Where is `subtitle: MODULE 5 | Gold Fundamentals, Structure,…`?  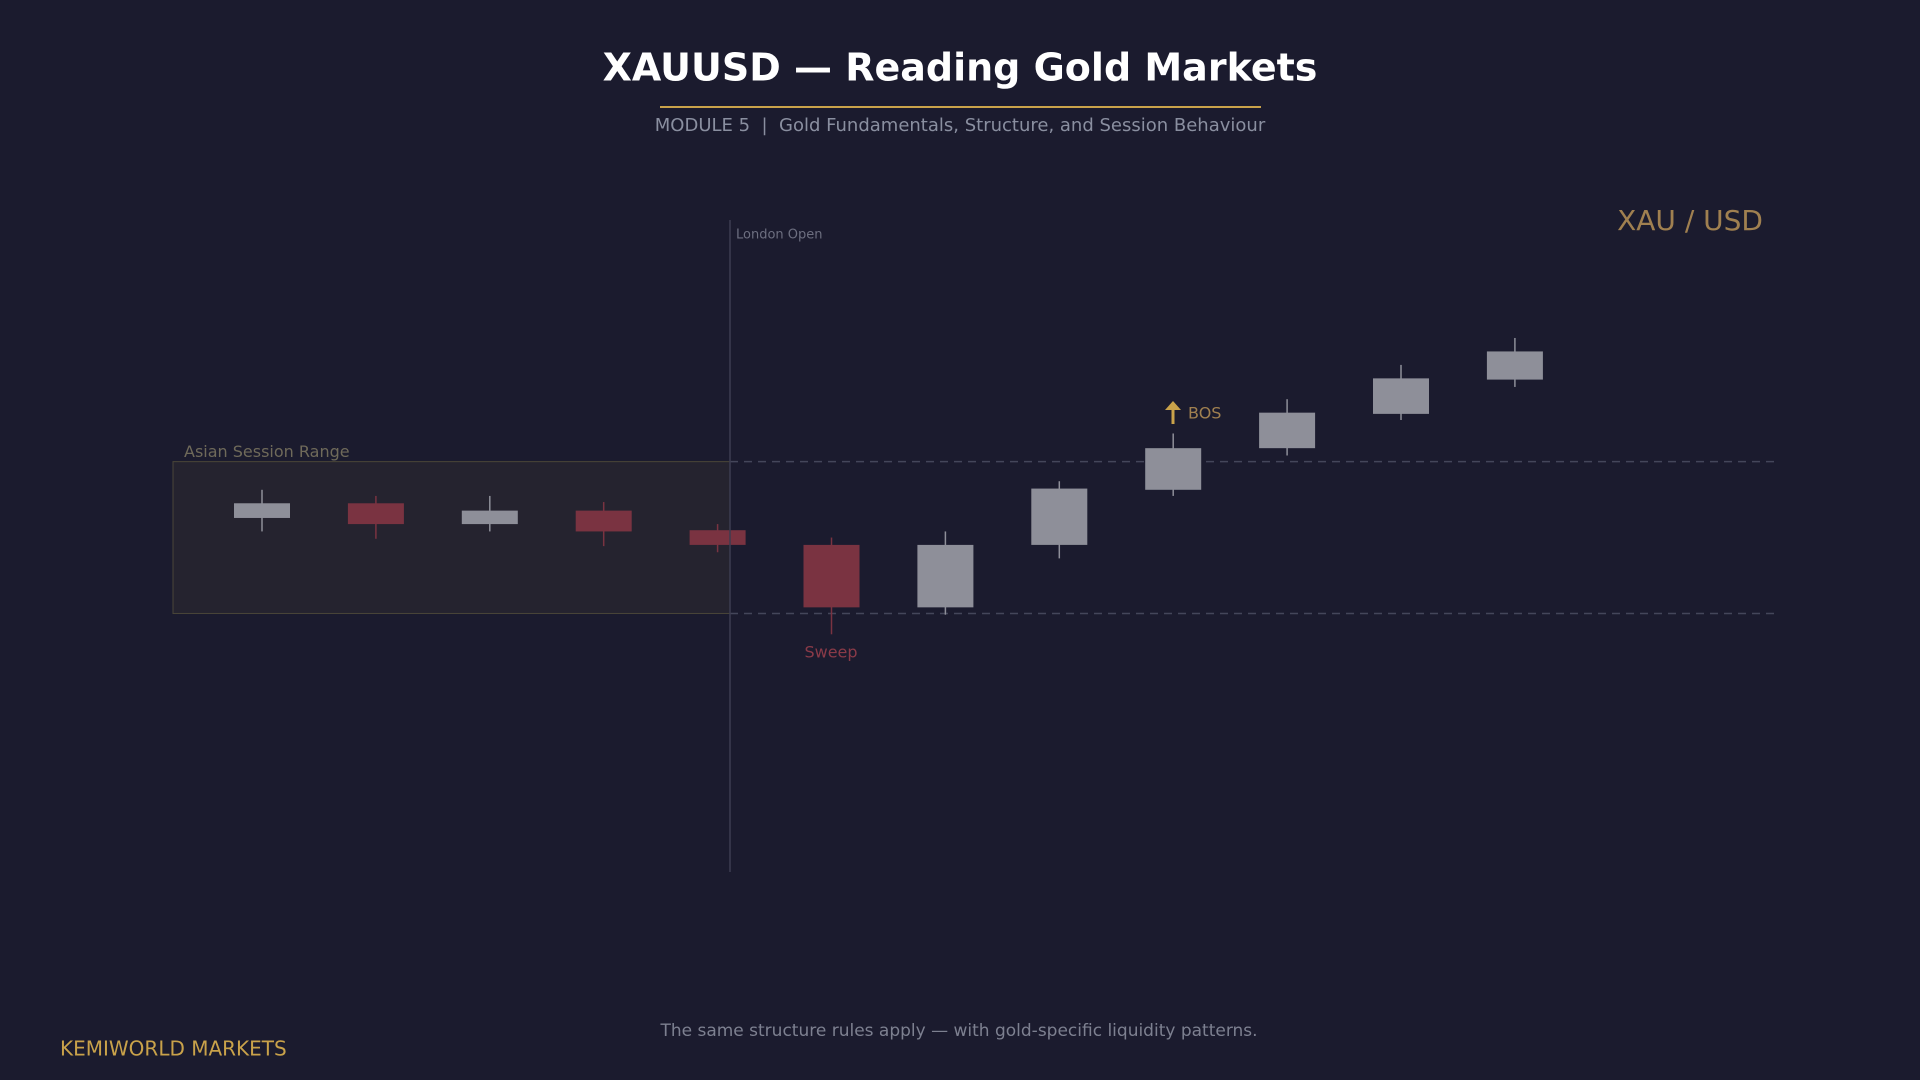
subtitle: MODULE 5 | Gold Fundamentals, Structure,… is located at coordinates (960, 125).